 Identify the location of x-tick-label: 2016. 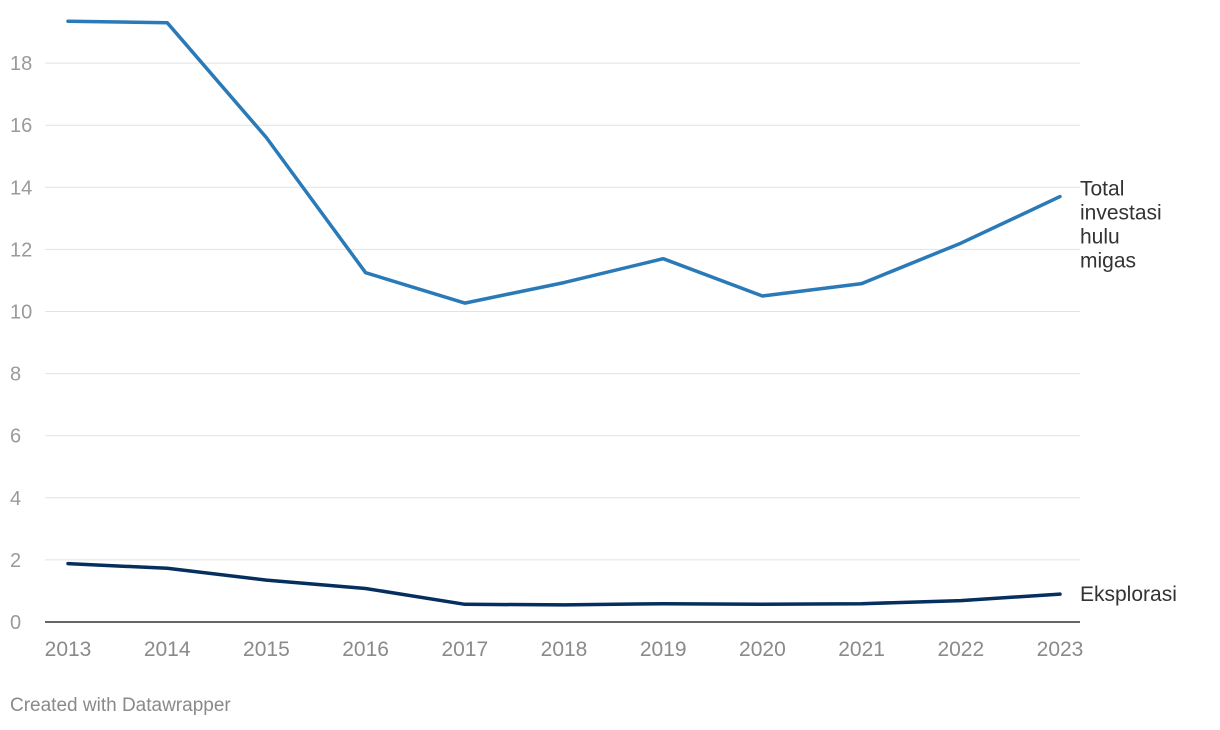
(365, 649).